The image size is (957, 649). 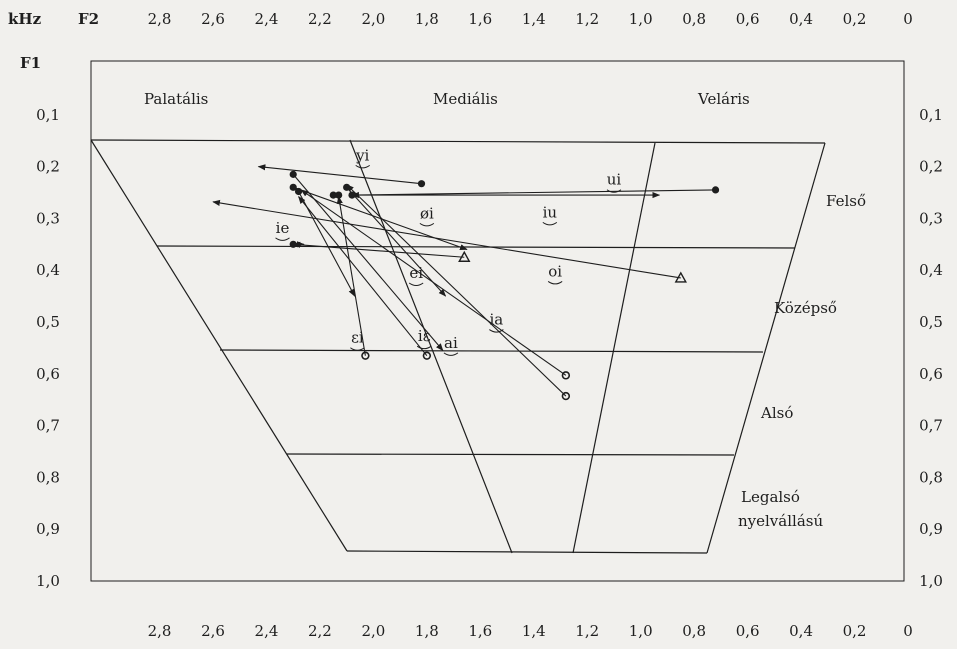 I want to click on y-tick-label-right: 0,2, so click(x=931, y=167).